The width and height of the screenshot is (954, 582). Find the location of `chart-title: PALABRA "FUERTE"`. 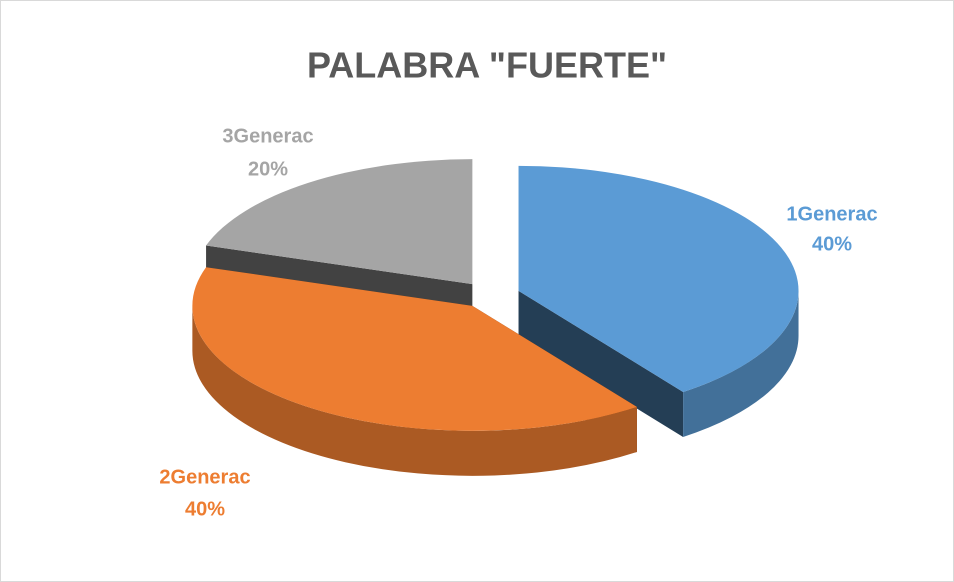

chart-title: PALABRA "FUERTE" is located at coordinates (487, 65).